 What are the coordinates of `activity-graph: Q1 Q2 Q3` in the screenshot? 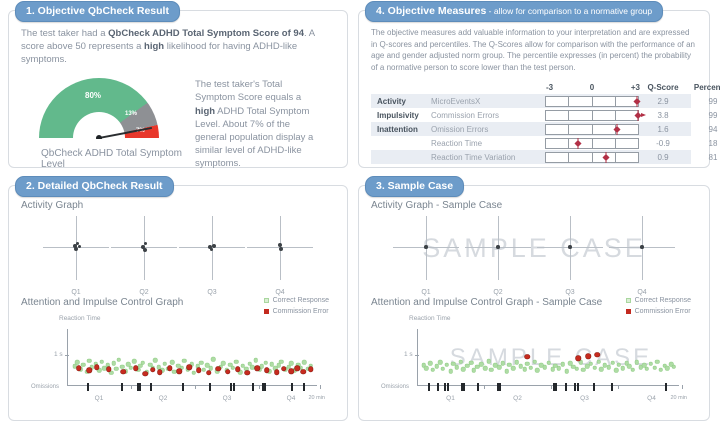 It's located at (178, 253).